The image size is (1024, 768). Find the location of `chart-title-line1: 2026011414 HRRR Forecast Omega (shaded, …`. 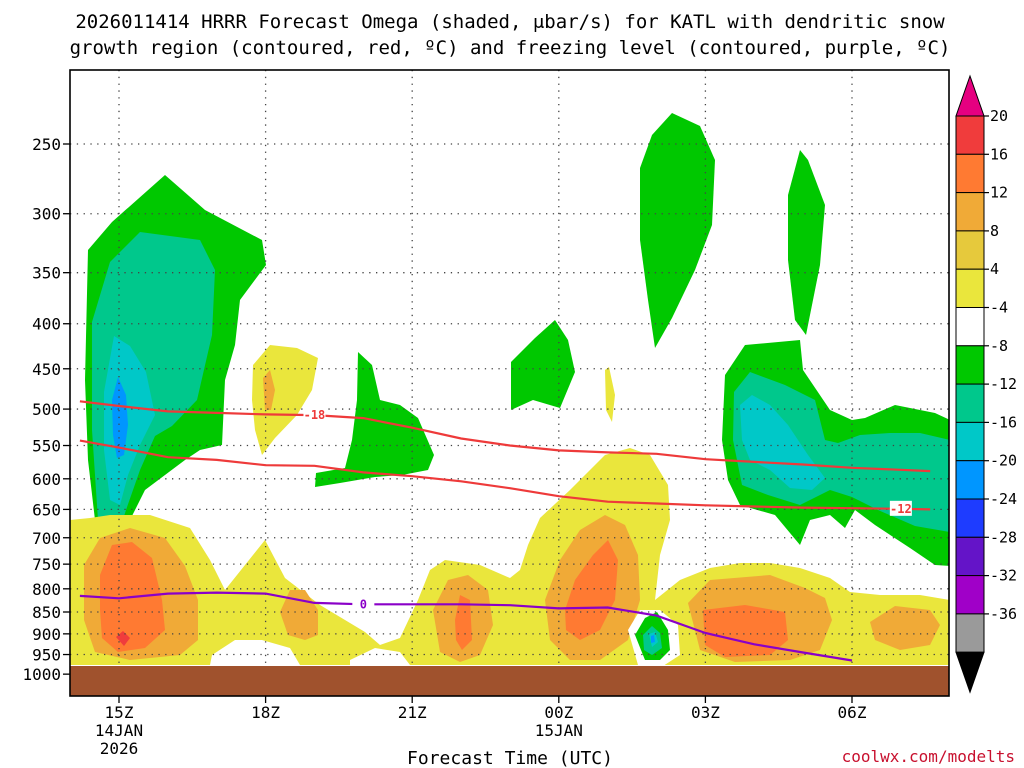

chart-title-line1: 2026011414 HRRR Forecast Omega (shaded, … is located at coordinates (510, 22).